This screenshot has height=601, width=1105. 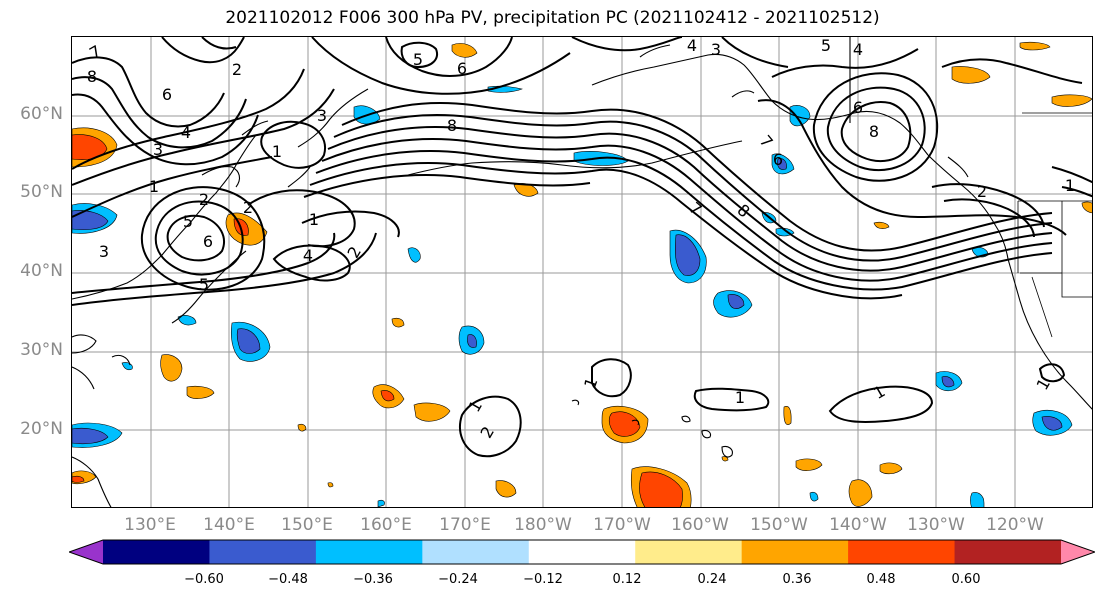 What do you see at coordinates (41, 271) in the screenshot?
I see `lat-label-40n: 40°N` at bounding box center [41, 271].